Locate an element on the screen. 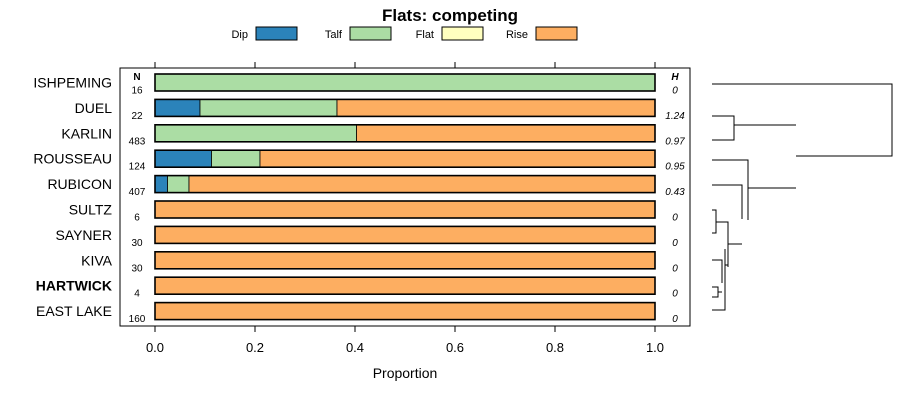  legend-label-flat: Flat is located at coordinates (425, 35).